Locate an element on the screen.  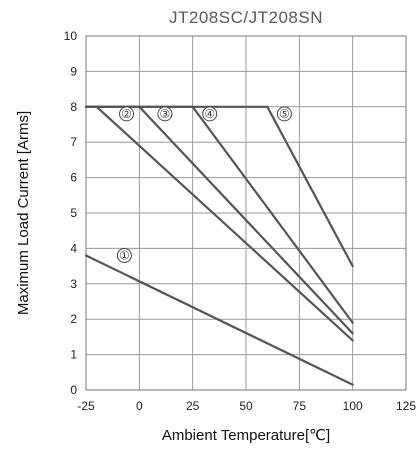
series-label-text-3: ③ is located at coordinates (165, 114).